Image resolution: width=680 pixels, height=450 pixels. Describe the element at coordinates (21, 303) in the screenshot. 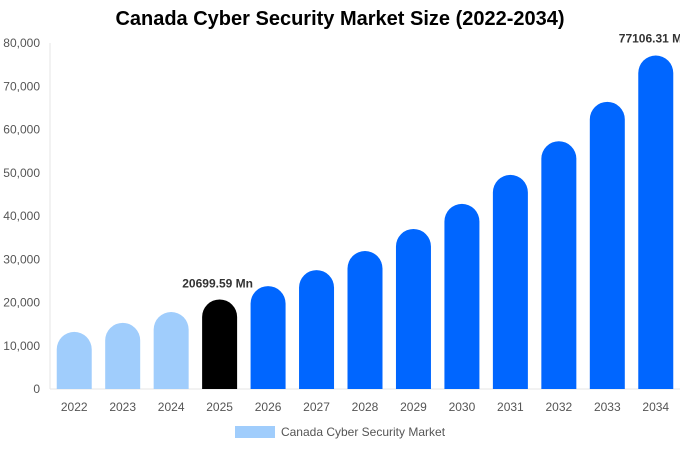

I see `y-tick-label: 20,000` at that location.